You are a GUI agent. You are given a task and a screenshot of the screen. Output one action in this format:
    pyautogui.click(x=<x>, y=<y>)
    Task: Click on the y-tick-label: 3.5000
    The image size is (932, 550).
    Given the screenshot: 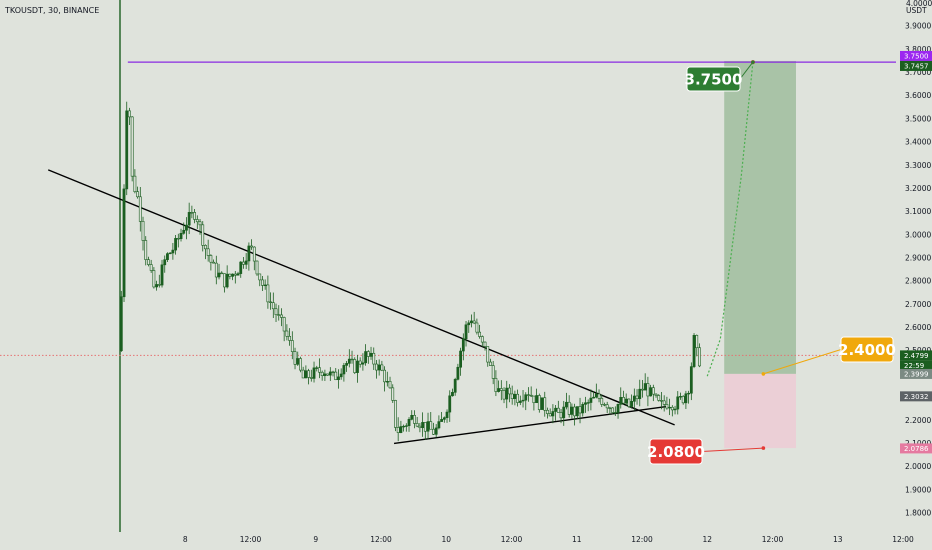 What is the action you would take?
    pyautogui.click(x=918, y=118)
    